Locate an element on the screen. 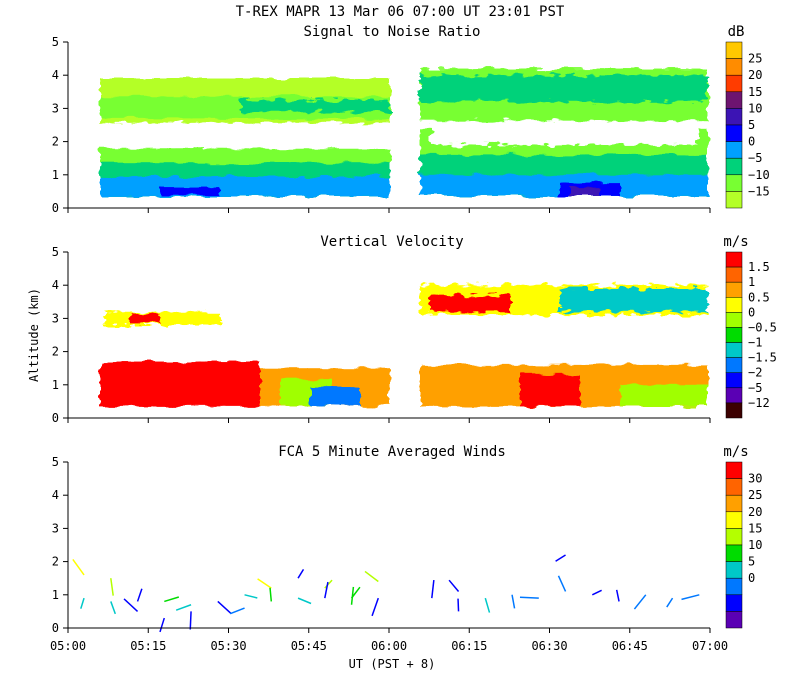 This screenshot has height=700, width=800. x-tick-label: 05:45 is located at coordinates (309, 646).